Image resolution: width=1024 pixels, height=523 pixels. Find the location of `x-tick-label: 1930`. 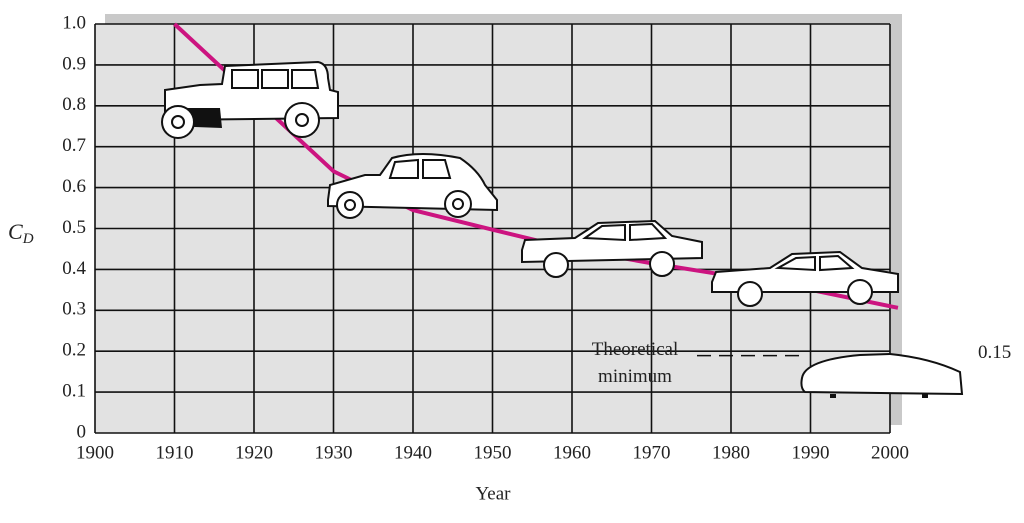

x-tick-label: 1930 is located at coordinates (334, 452).